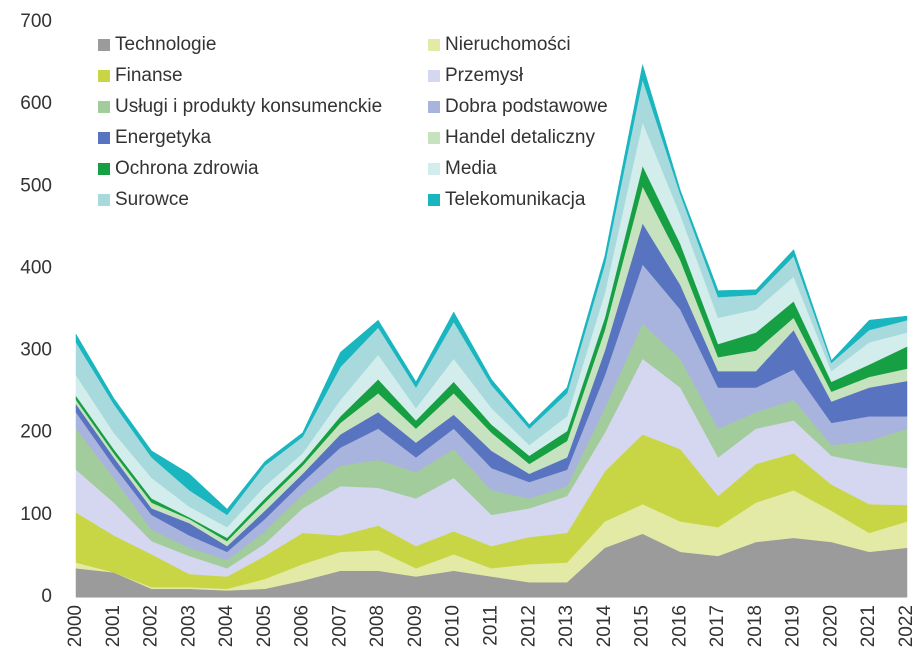 This screenshot has width=917, height=658. I want to click on x-tick-label: 2017, so click(717, 626).